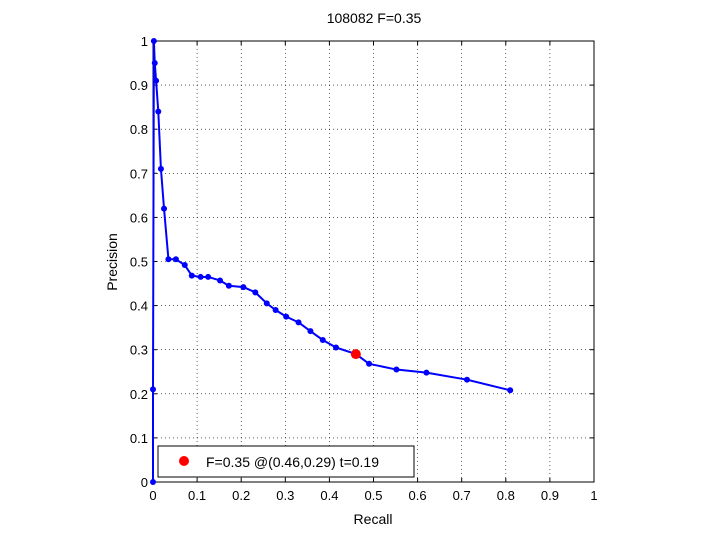 The height and width of the screenshot is (540, 720). Describe the element at coordinates (329, 495) in the screenshot. I see `x-tick-label: 0.4` at that location.